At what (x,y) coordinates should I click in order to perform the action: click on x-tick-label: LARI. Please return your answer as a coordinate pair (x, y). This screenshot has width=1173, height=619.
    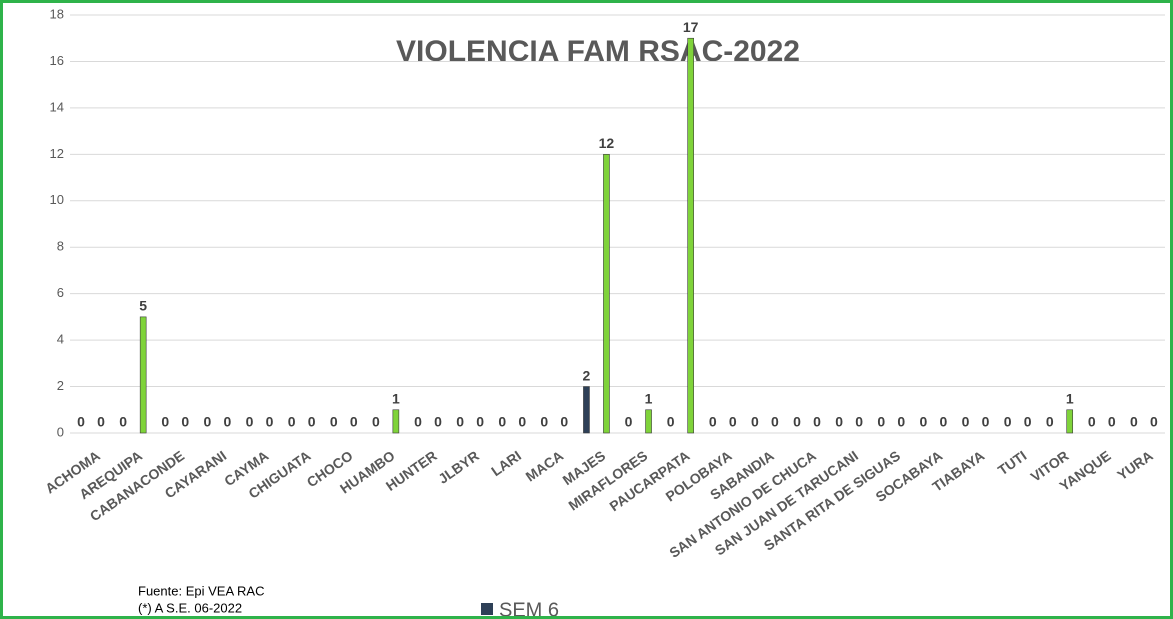
    Looking at the image, I should click on (506, 463).